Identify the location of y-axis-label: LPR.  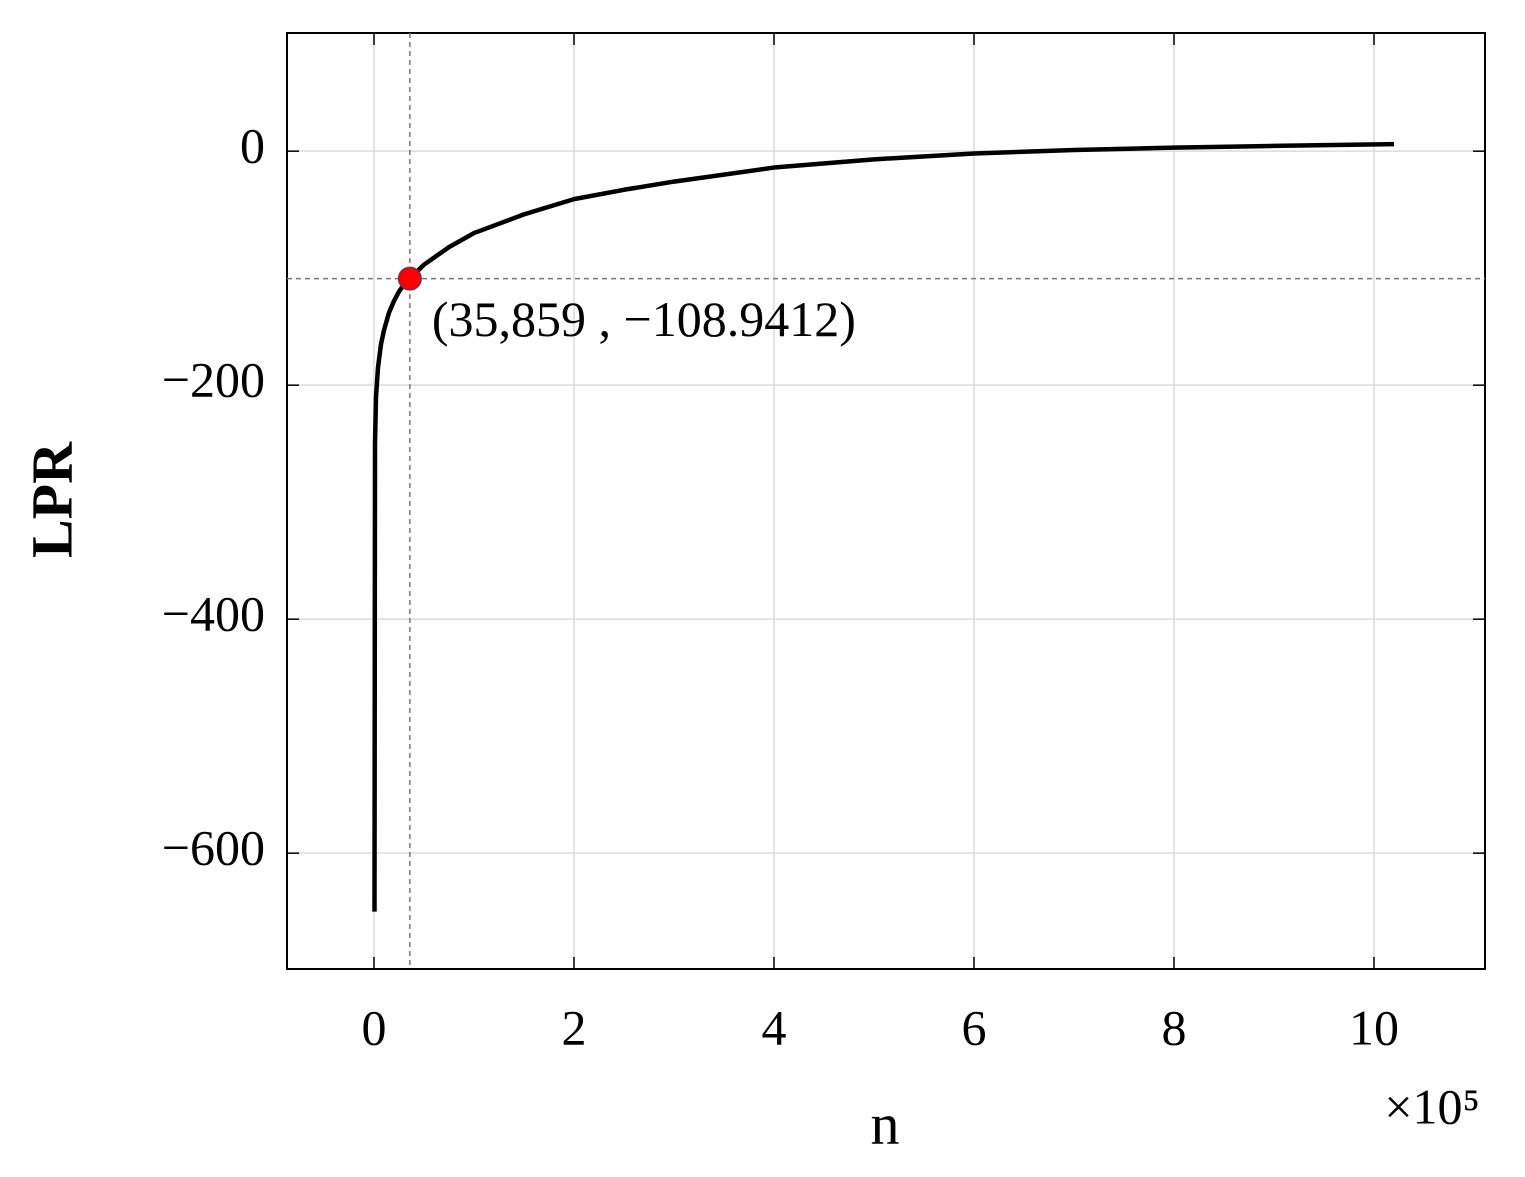
(51, 499).